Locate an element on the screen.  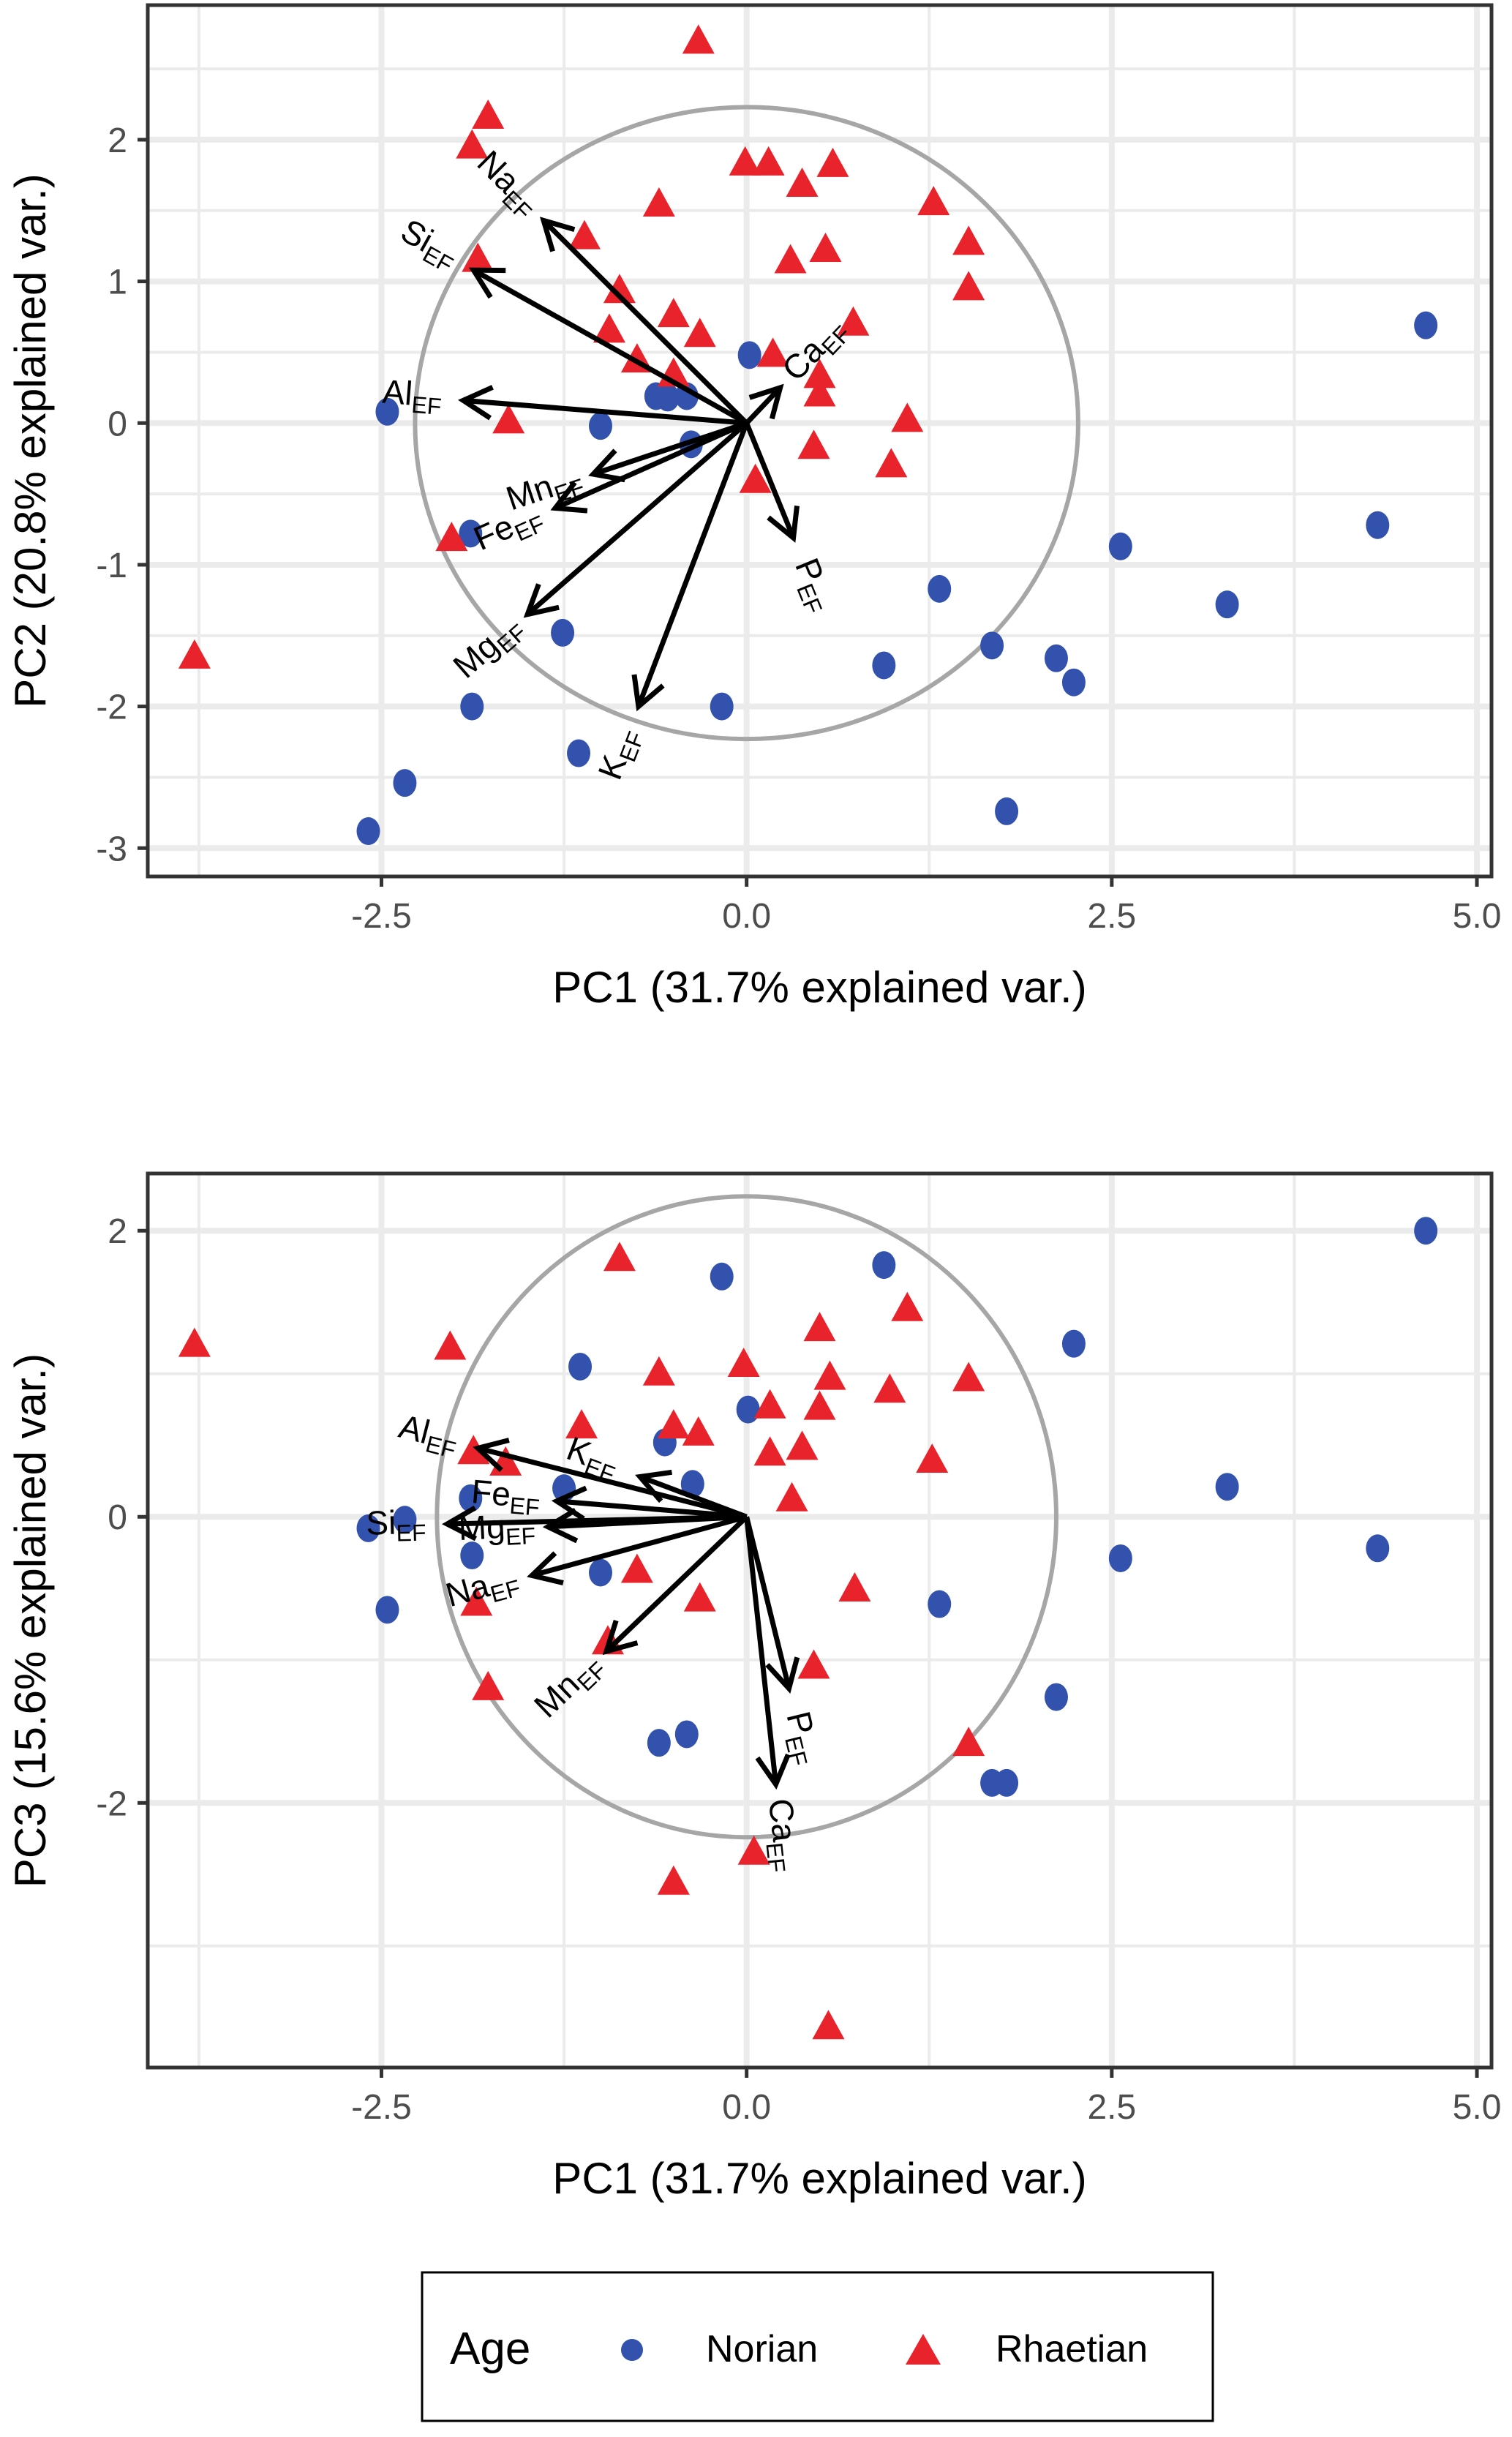
loading-arrow-mn is located at coordinates (677, 1583).